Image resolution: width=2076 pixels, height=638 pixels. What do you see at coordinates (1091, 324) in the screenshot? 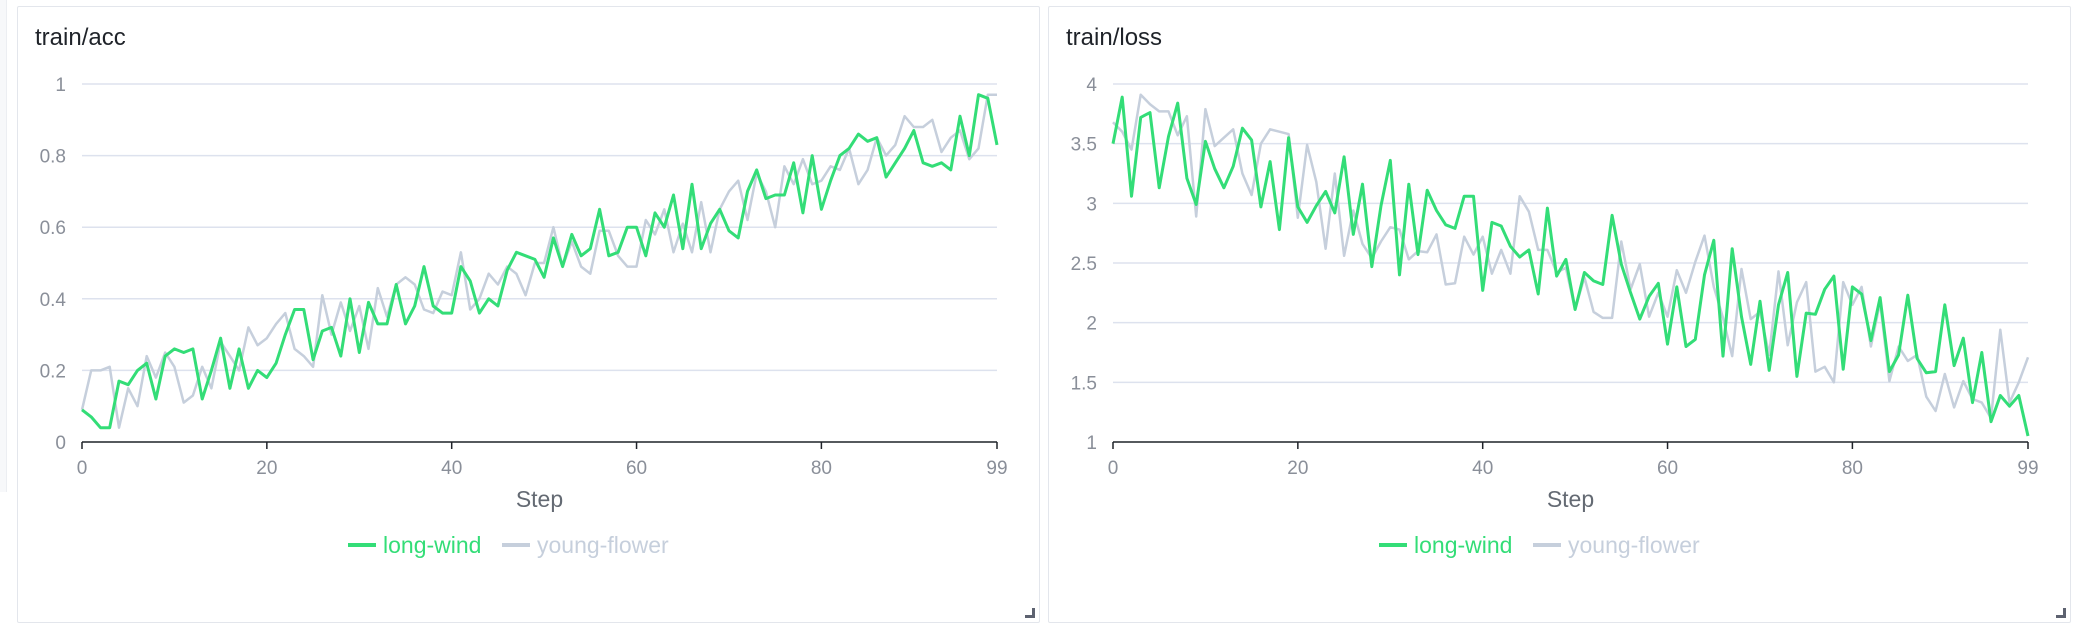
I see `y-tick-label: 2` at bounding box center [1091, 324].